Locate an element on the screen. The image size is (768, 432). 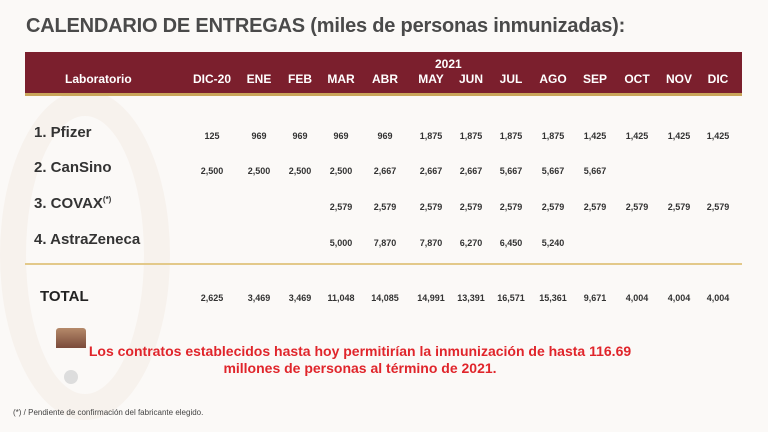
row-label: 2. CanSino is located at coordinates (73, 167).